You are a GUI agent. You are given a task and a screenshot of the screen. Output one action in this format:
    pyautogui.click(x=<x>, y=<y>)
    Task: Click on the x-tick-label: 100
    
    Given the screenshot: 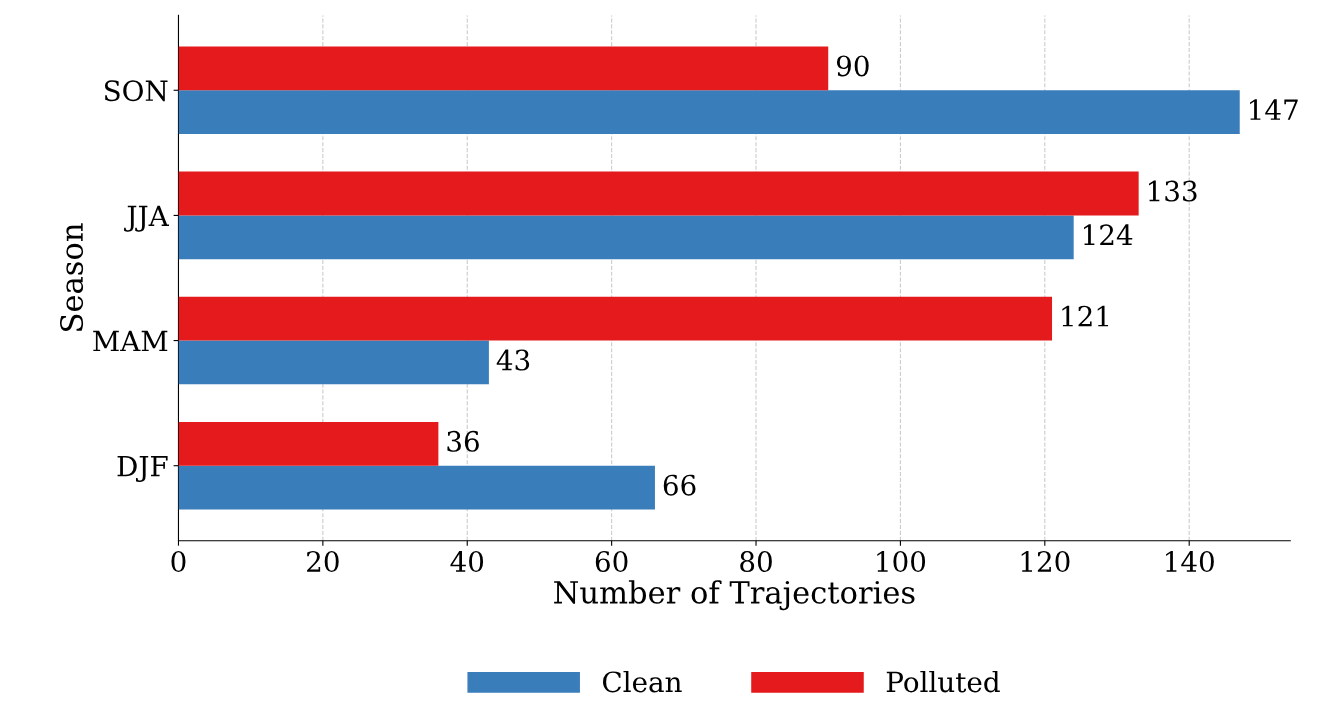 What is the action you would take?
    pyautogui.click(x=901, y=562)
    